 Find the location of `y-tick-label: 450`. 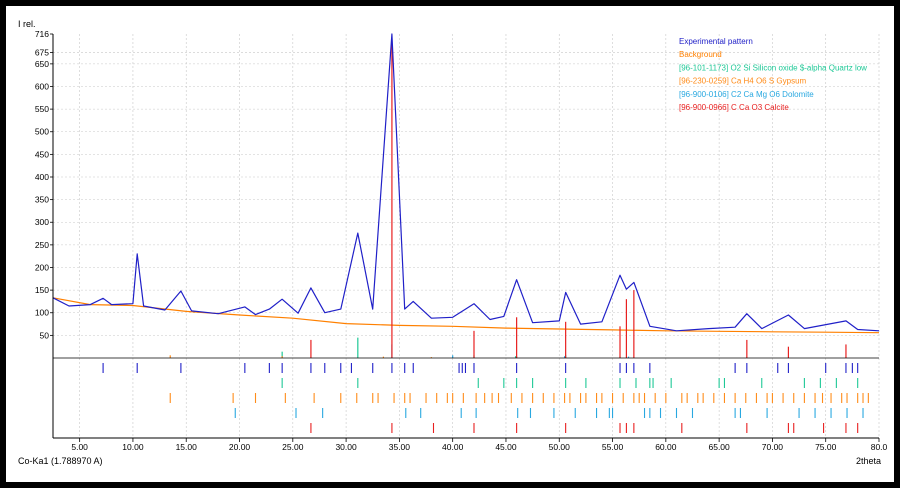

y-tick-label: 450 is located at coordinates (42, 154).